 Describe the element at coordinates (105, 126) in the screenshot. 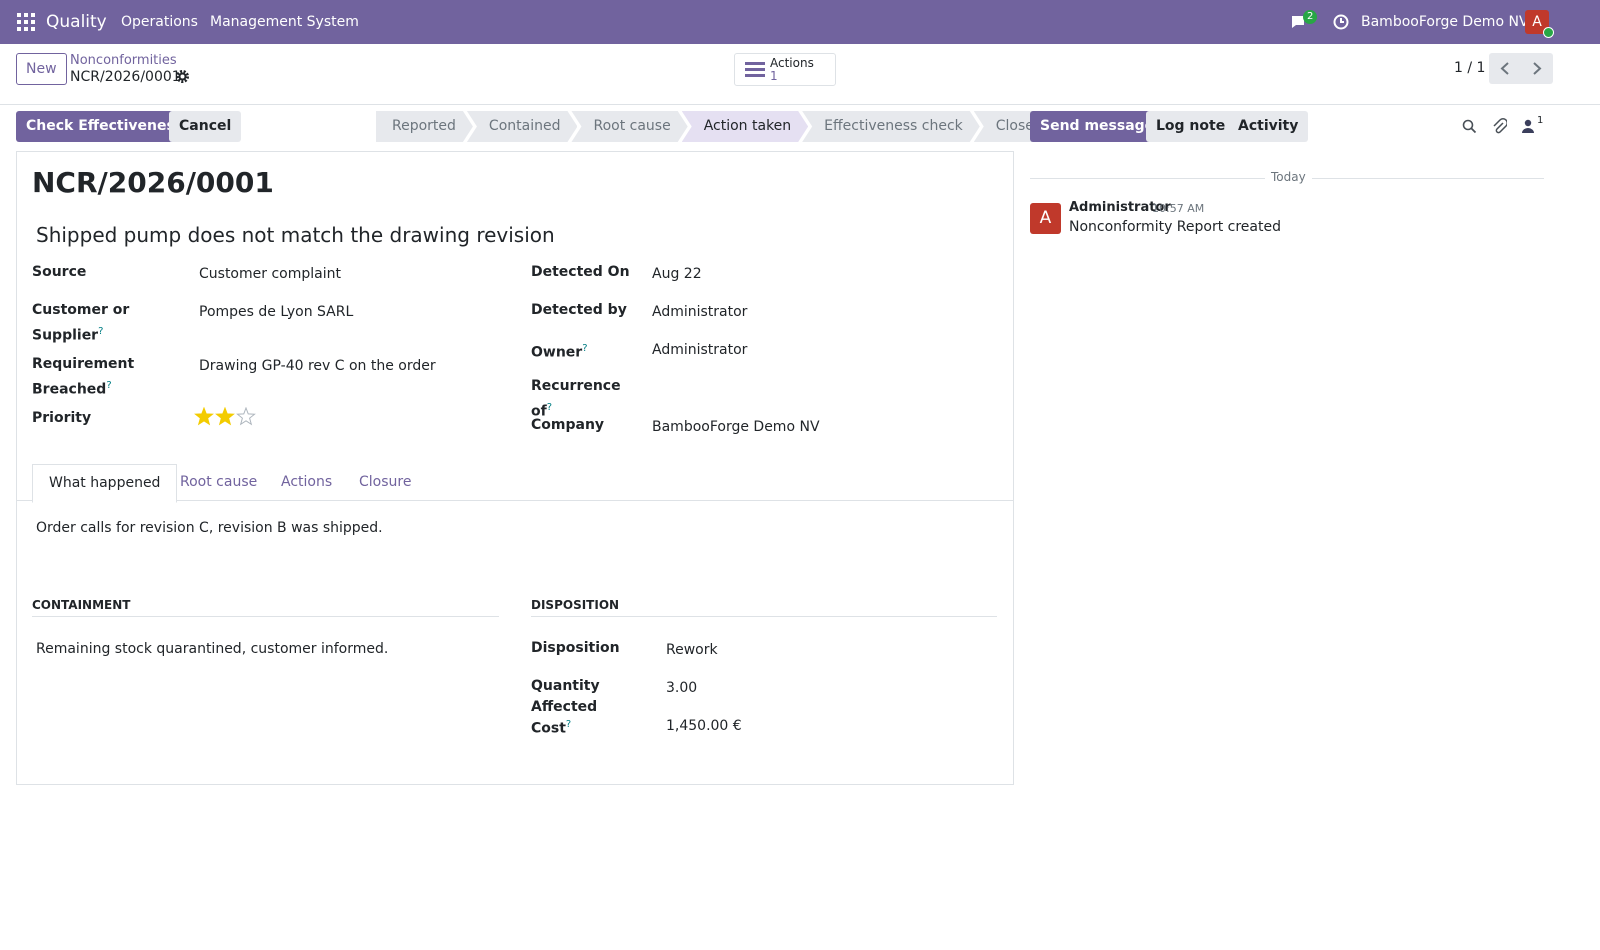

I see `check-effectiveness-button: Check Effectiveness` at that location.